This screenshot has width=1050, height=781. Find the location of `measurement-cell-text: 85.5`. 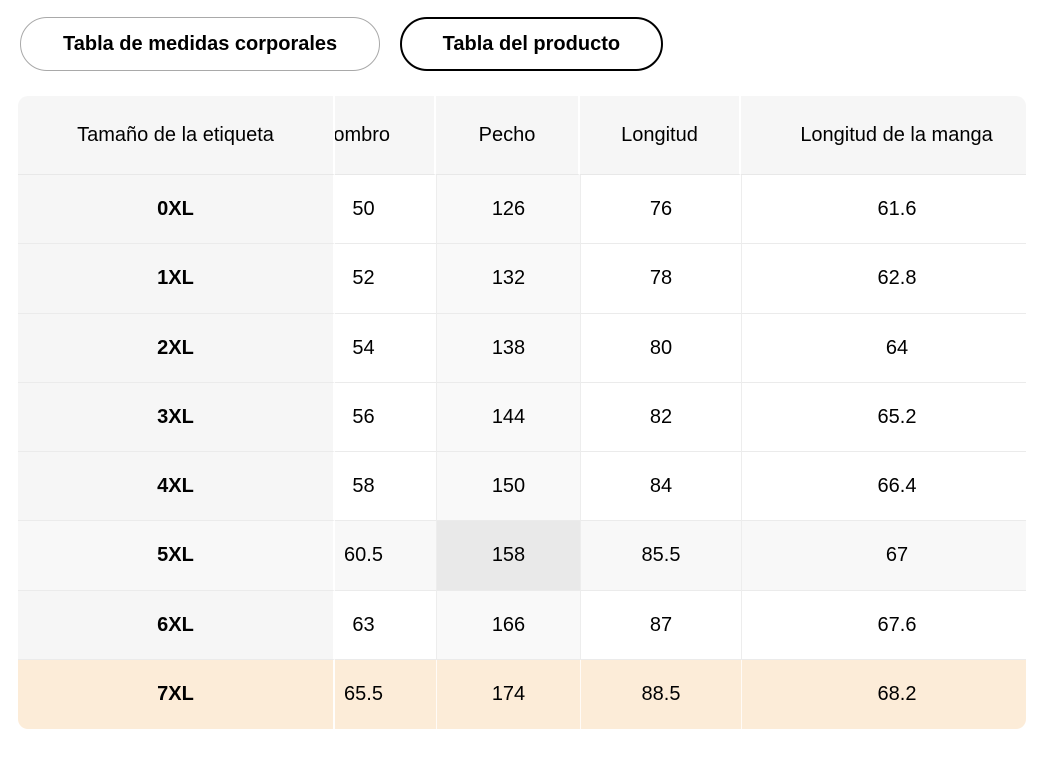

measurement-cell-text: 85.5 is located at coordinates (661, 555).